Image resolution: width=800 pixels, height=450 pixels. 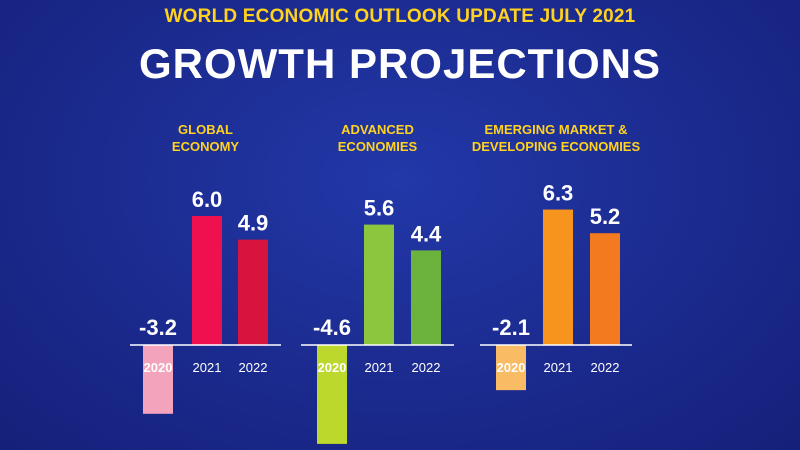 I want to click on chart-subtitle: WORLD ECONOMIC OUTLOOK UPDATE JULY 2021, so click(x=400, y=16).